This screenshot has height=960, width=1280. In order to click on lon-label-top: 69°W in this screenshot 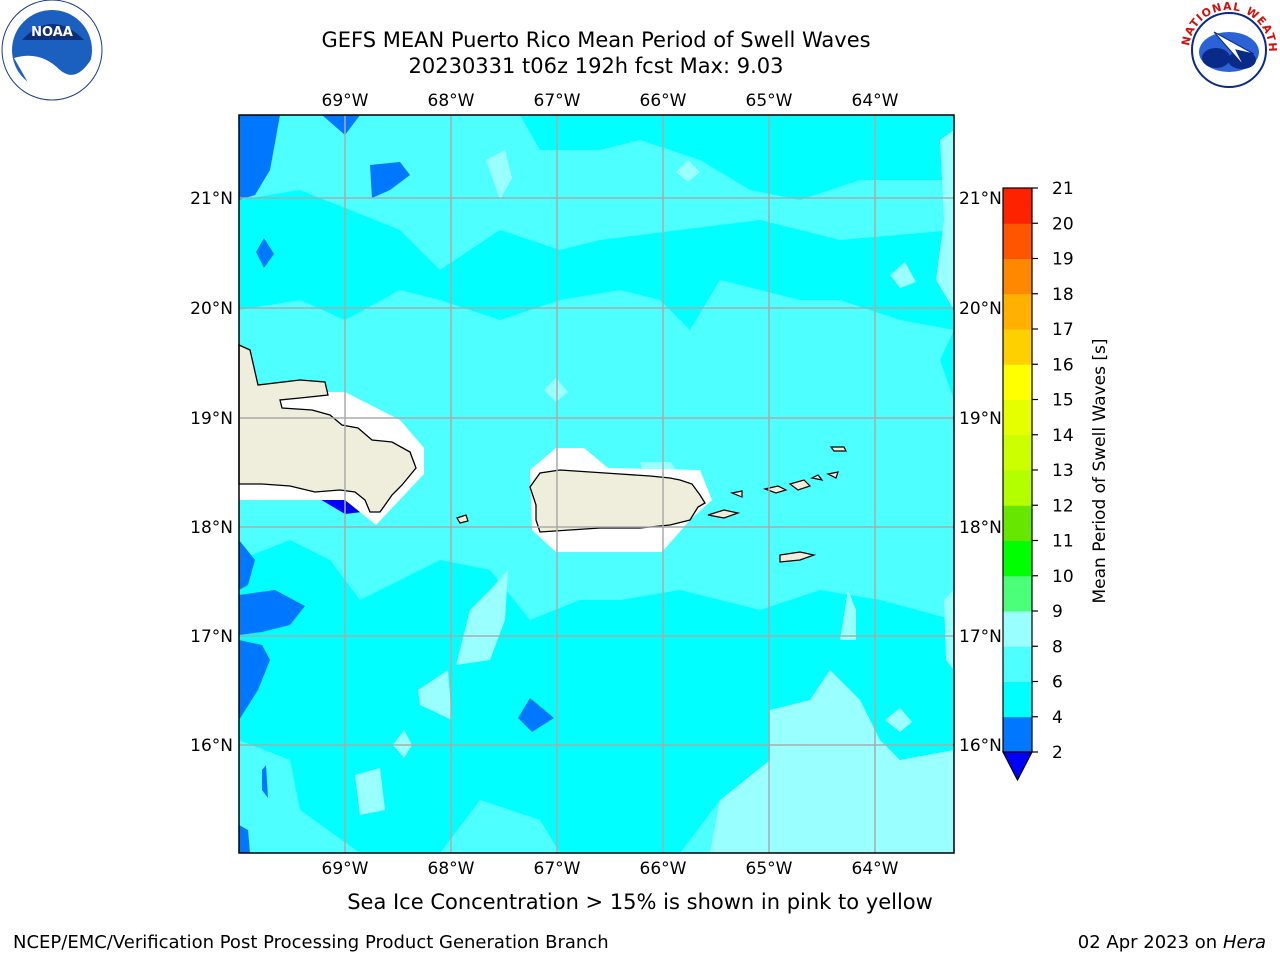, I will do `click(345, 101)`.